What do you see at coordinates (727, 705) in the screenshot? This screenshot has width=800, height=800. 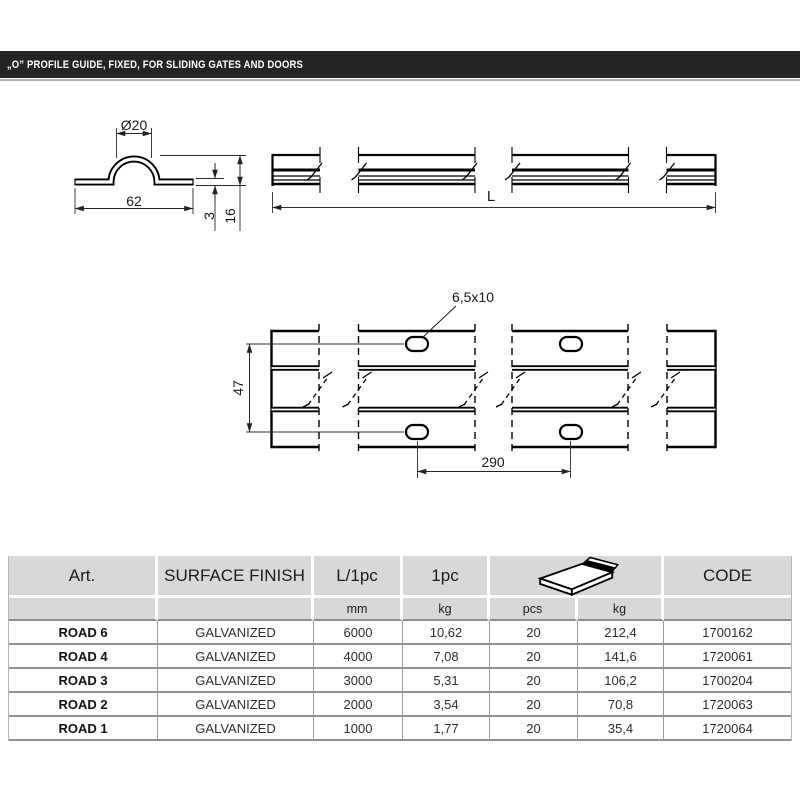 I see `cell-code: 1720063` at bounding box center [727, 705].